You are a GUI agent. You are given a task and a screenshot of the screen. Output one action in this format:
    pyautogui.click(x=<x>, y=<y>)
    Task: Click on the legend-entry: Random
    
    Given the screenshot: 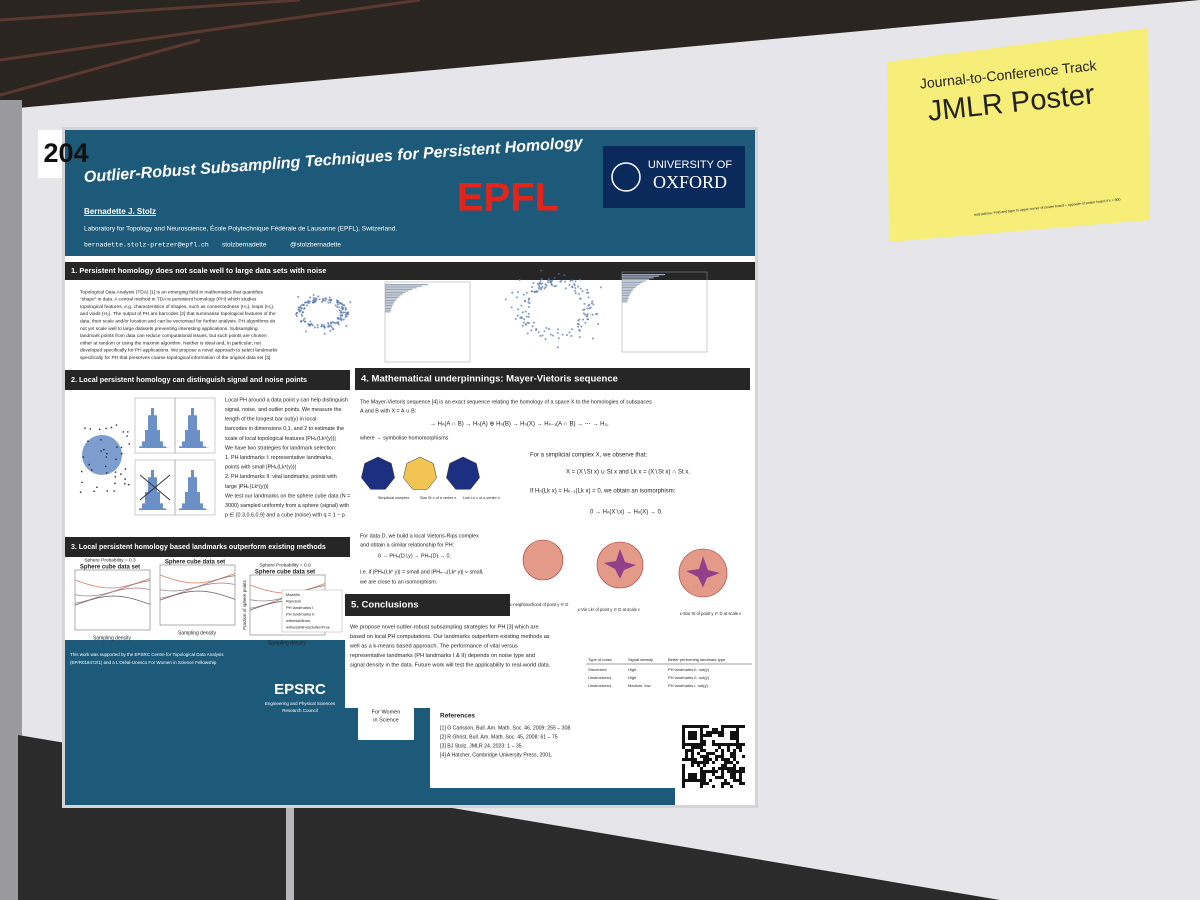 What is the action you would take?
    pyautogui.click(x=294, y=601)
    